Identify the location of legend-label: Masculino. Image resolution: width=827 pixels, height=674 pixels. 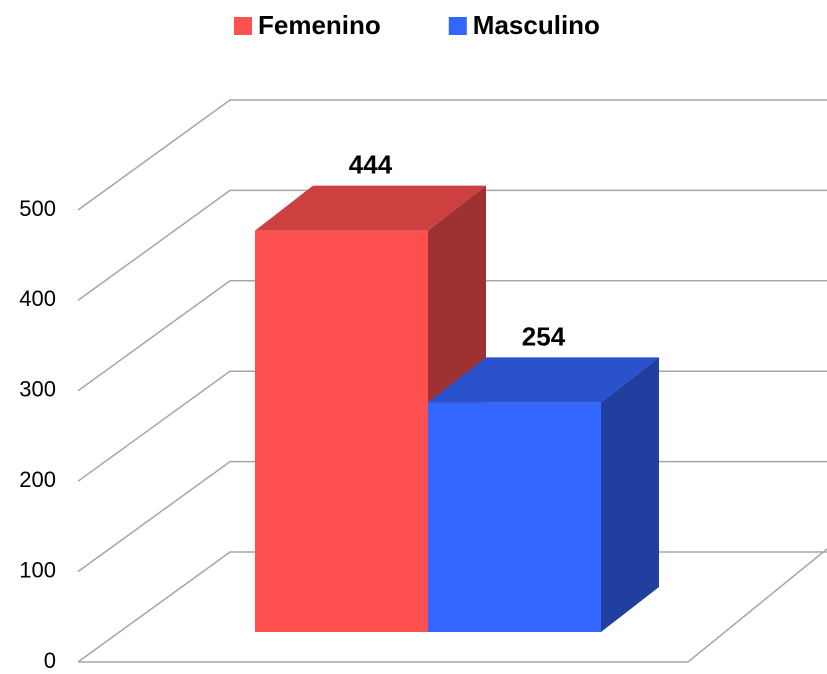
(536, 25).